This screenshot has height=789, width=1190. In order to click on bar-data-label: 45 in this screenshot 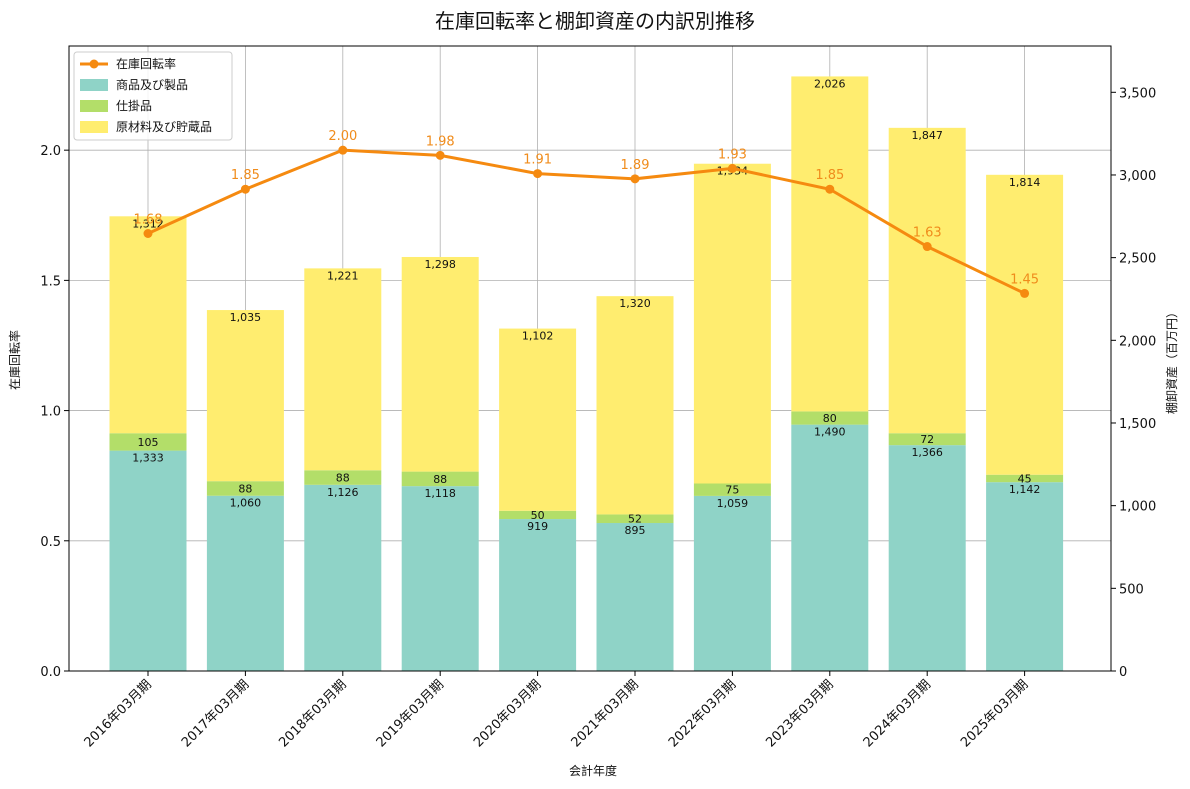, I will do `click(1025, 478)`.